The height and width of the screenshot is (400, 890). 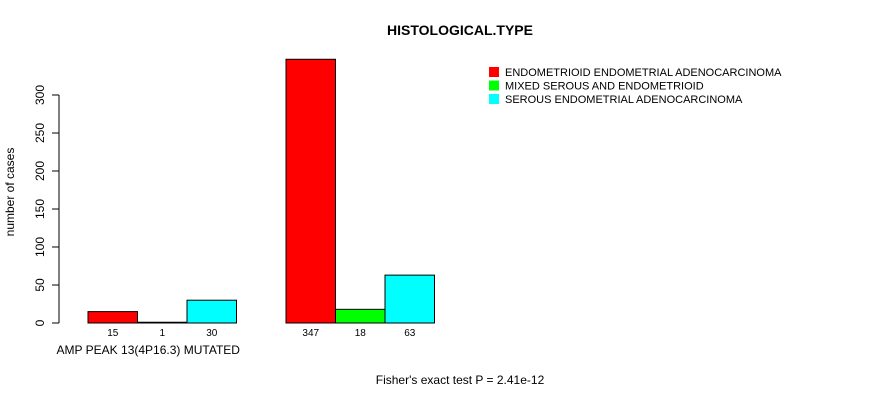 What do you see at coordinates (40, 247) in the screenshot?
I see `y-tick-label: 100` at bounding box center [40, 247].